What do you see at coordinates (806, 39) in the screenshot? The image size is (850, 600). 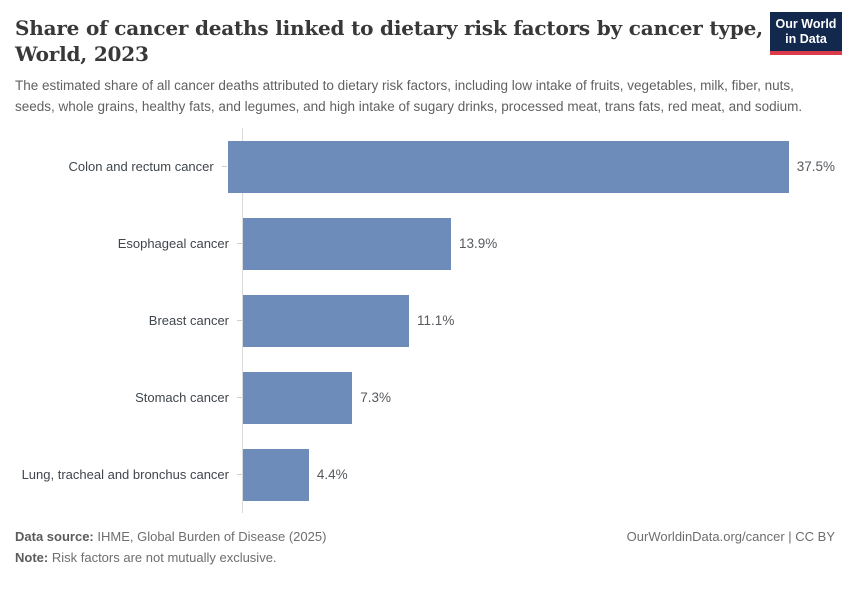 I see `owid-logo-line2: in Data` at bounding box center [806, 39].